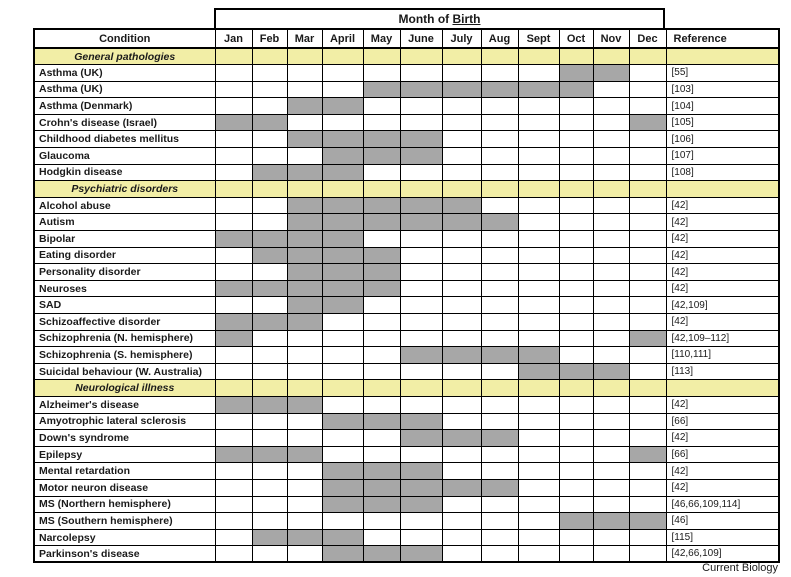 The image size is (791, 577). What do you see at coordinates (124, 504) in the screenshot?
I see `condition-cell: MS (Northern hemisphere)` at bounding box center [124, 504].